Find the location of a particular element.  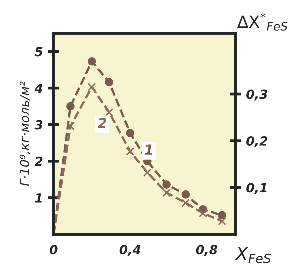

series-label: 2 is located at coordinates (102, 123).